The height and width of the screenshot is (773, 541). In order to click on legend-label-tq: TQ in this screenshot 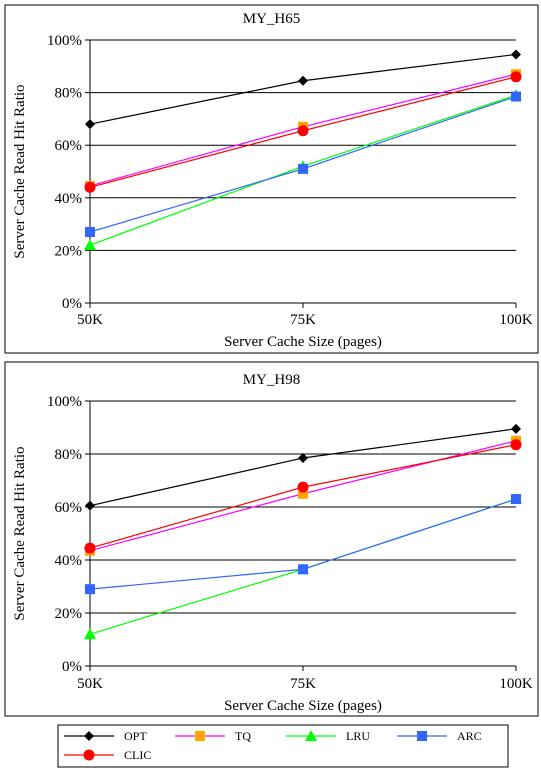, I will do `click(243, 736)`.